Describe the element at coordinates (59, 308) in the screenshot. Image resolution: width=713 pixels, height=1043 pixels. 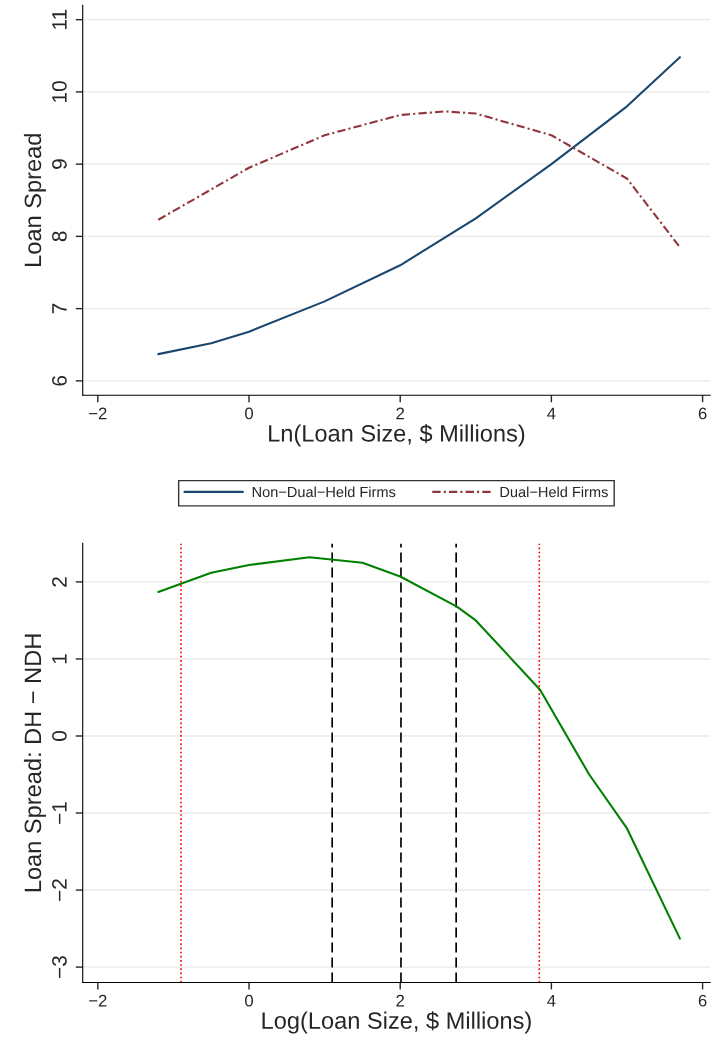
I see `y-tick-label: 7` at that location.